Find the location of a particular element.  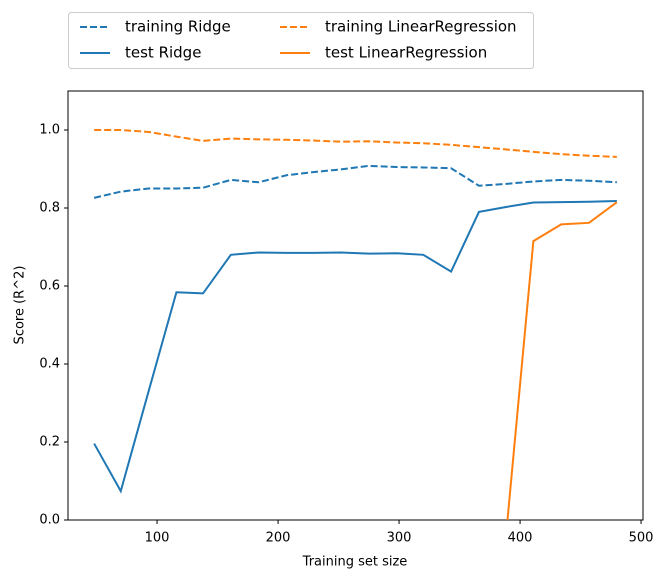

x-tick-label: 300 is located at coordinates (399, 538).